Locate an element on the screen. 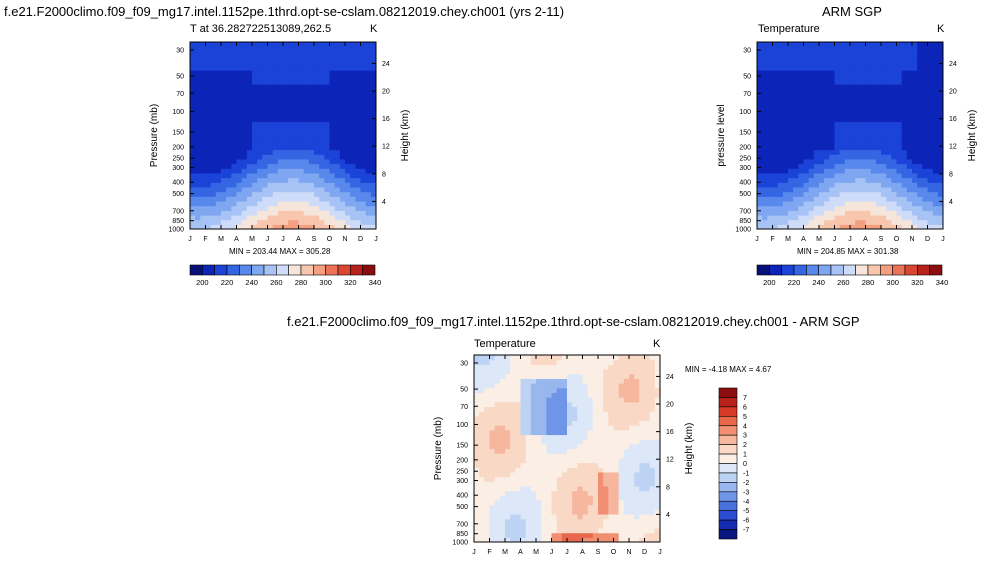 The image size is (984, 562). month-label: M is located at coordinates (505, 552).